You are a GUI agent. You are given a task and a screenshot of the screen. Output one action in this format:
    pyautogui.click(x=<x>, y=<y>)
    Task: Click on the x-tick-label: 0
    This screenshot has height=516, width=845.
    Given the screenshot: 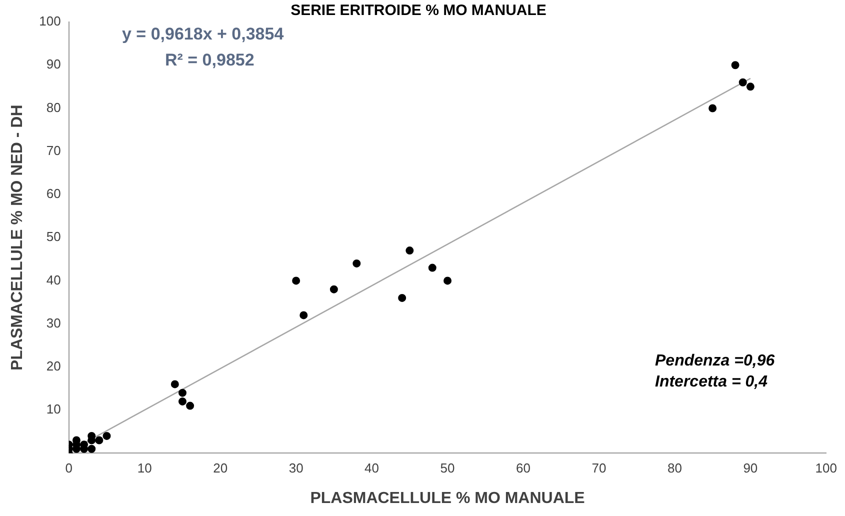 What is the action you would take?
    pyautogui.click(x=69, y=468)
    